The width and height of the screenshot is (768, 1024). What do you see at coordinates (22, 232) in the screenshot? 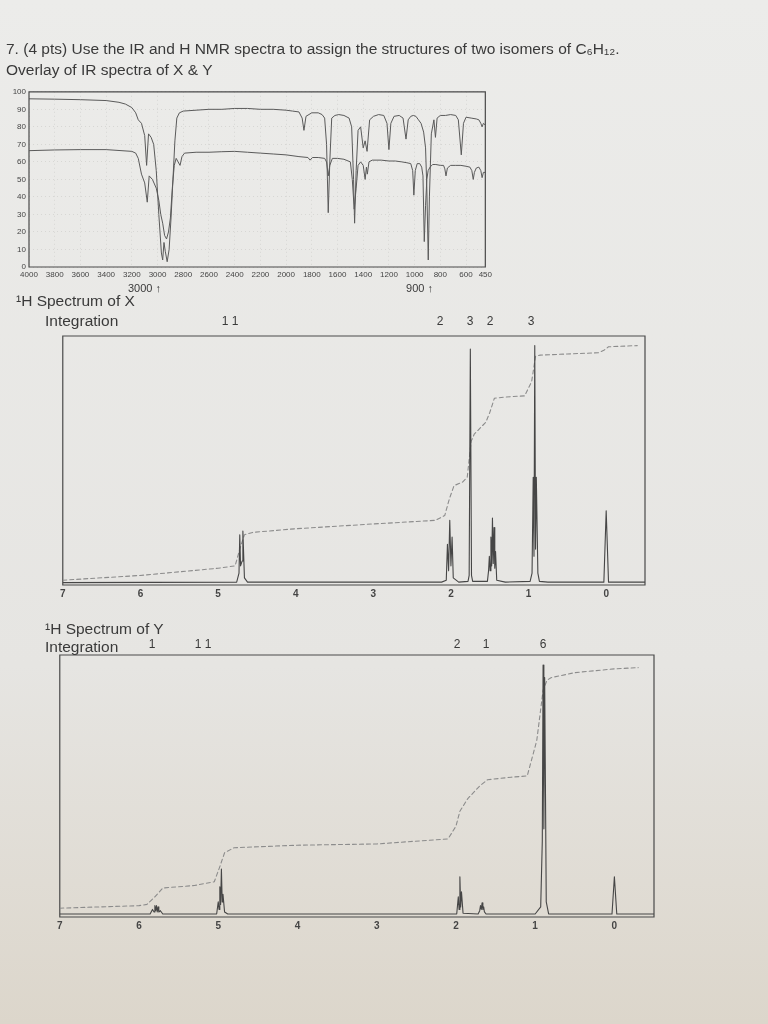
I see `y-tick-label: 20` at bounding box center [22, 232].